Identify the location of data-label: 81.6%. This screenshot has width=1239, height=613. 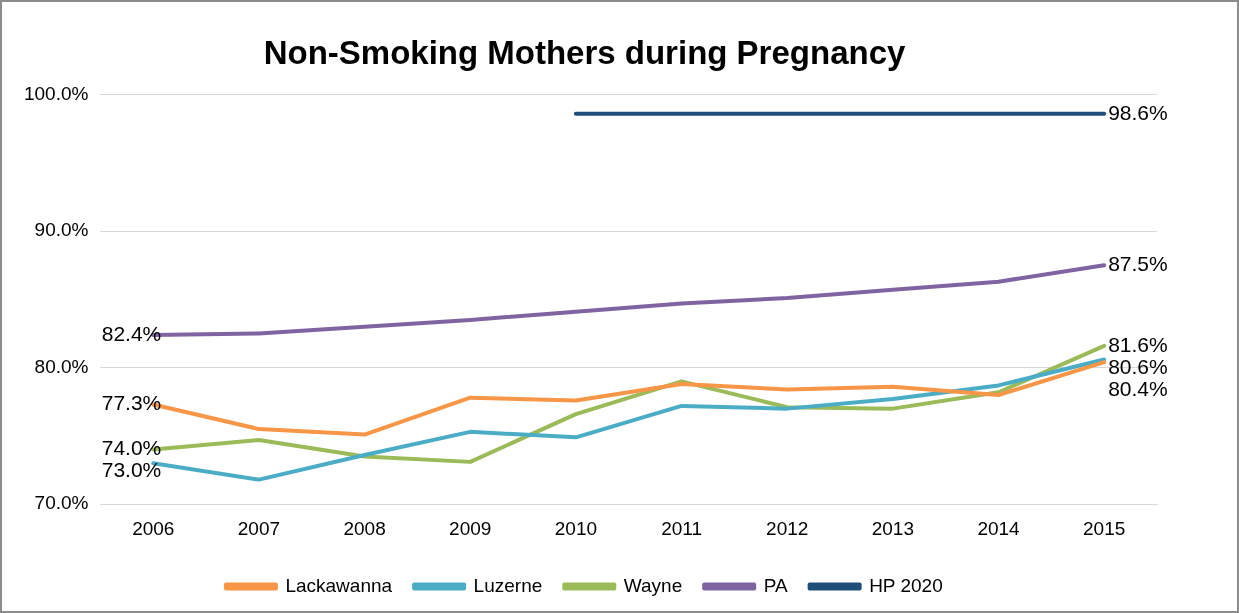
(1138, 344).